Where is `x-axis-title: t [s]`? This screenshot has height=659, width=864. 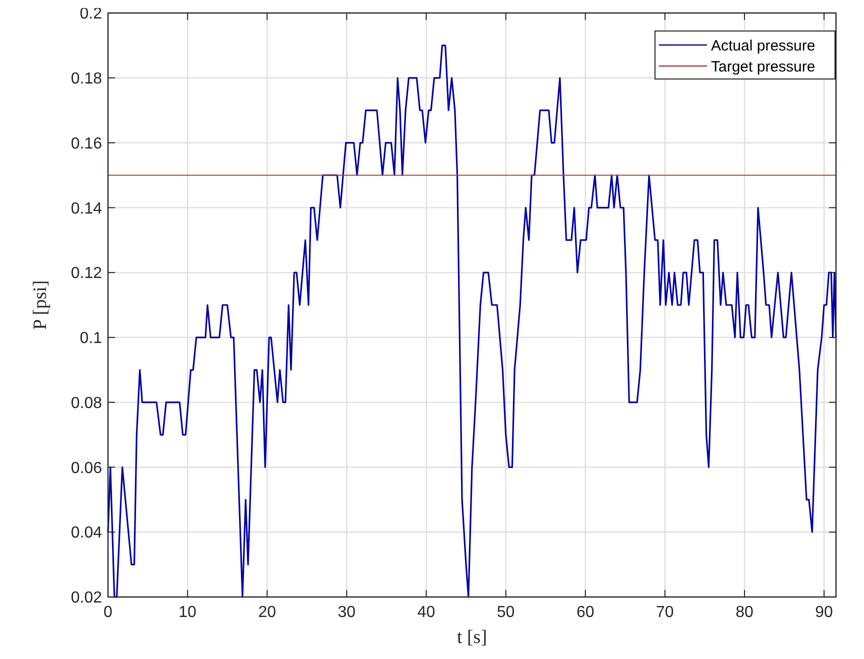 x-axis-title: t [s] is located at coordinates (472, 637).